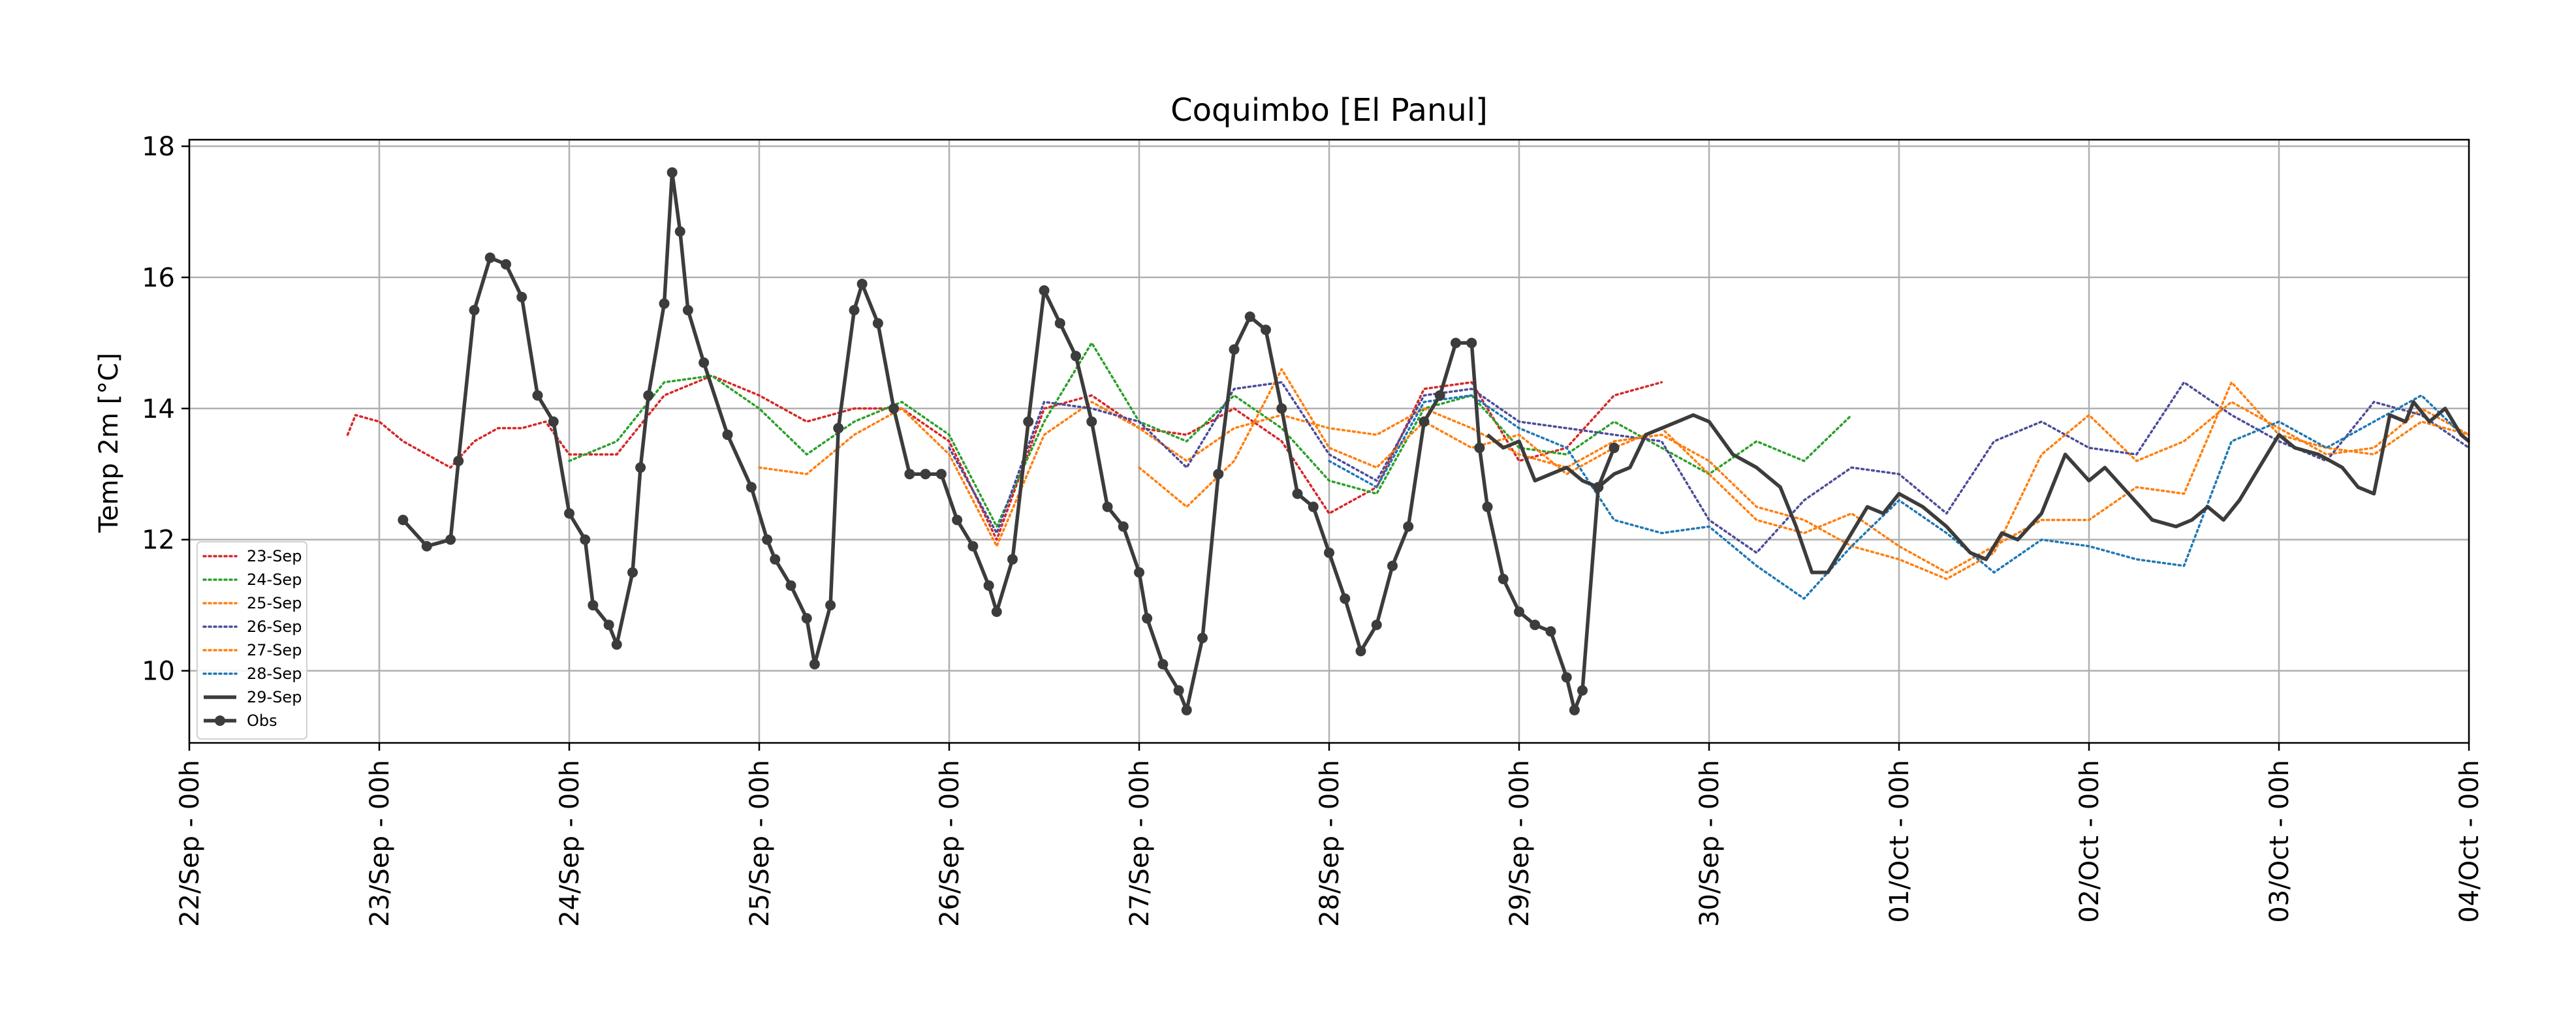  What do you see at coordinates (158, 541) in the screenshot?
I see `tick-label-y: 12` at bounding box center [158, 541].